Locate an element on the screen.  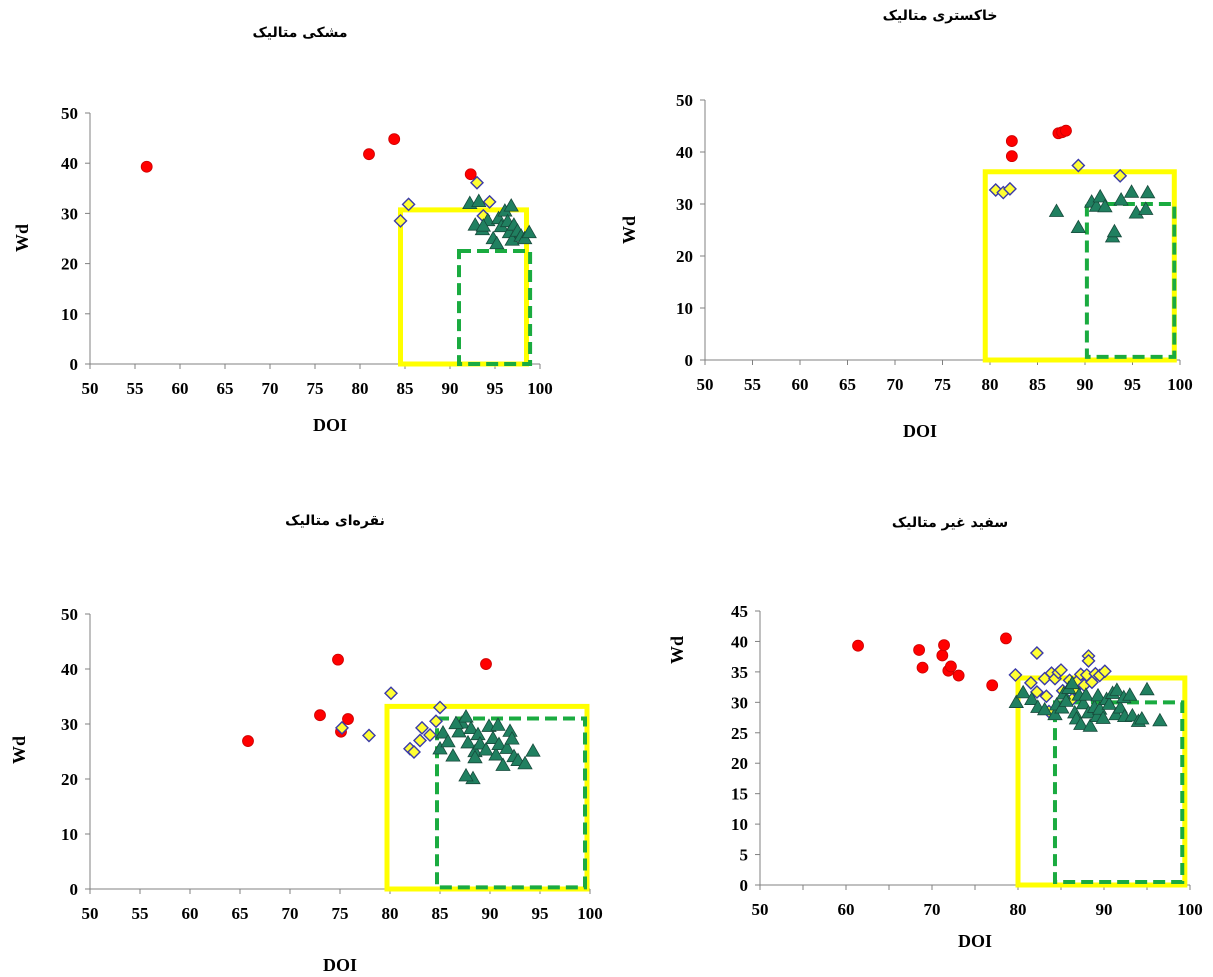
y-tick-label: 35 is located at coordinates (739, 672).